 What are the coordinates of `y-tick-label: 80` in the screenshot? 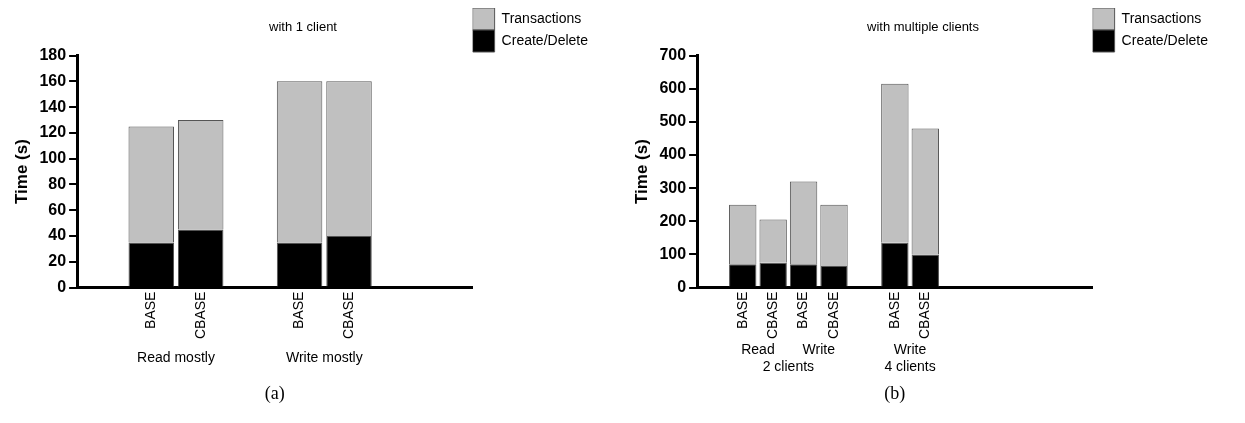 It's located at (57, 183).